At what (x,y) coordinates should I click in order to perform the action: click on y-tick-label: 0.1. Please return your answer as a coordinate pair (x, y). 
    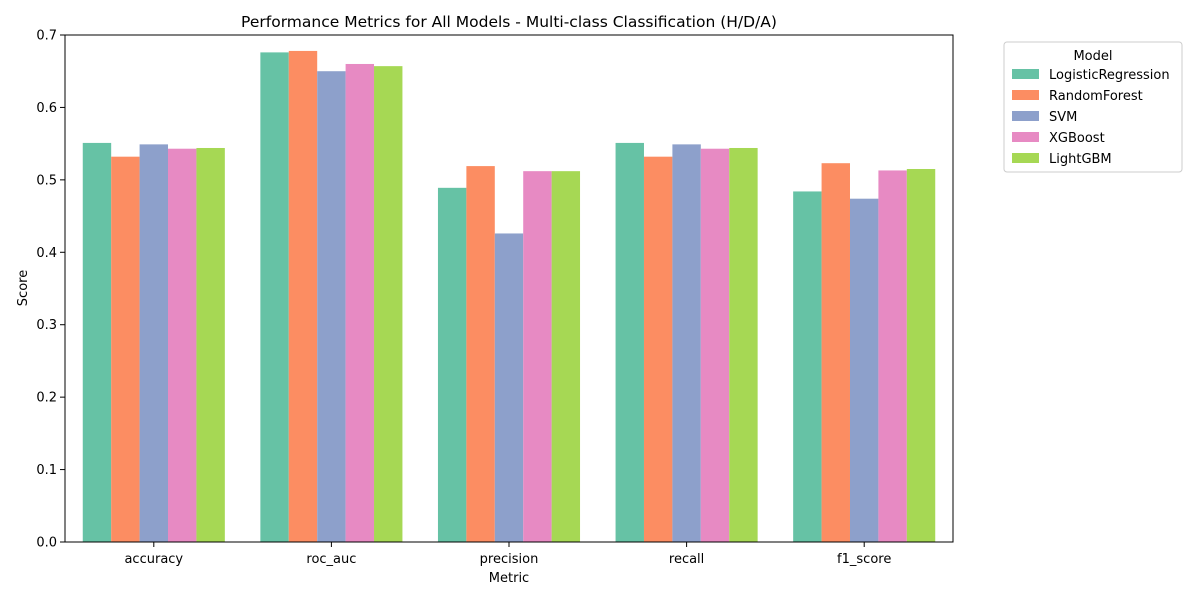
    Looking at the image, I should click on (46, 470).